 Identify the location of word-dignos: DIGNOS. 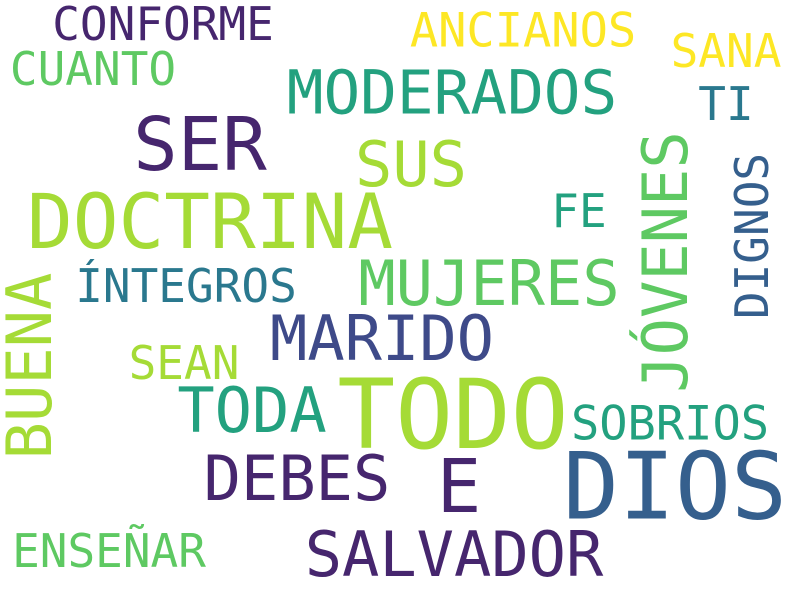
(752, 236).